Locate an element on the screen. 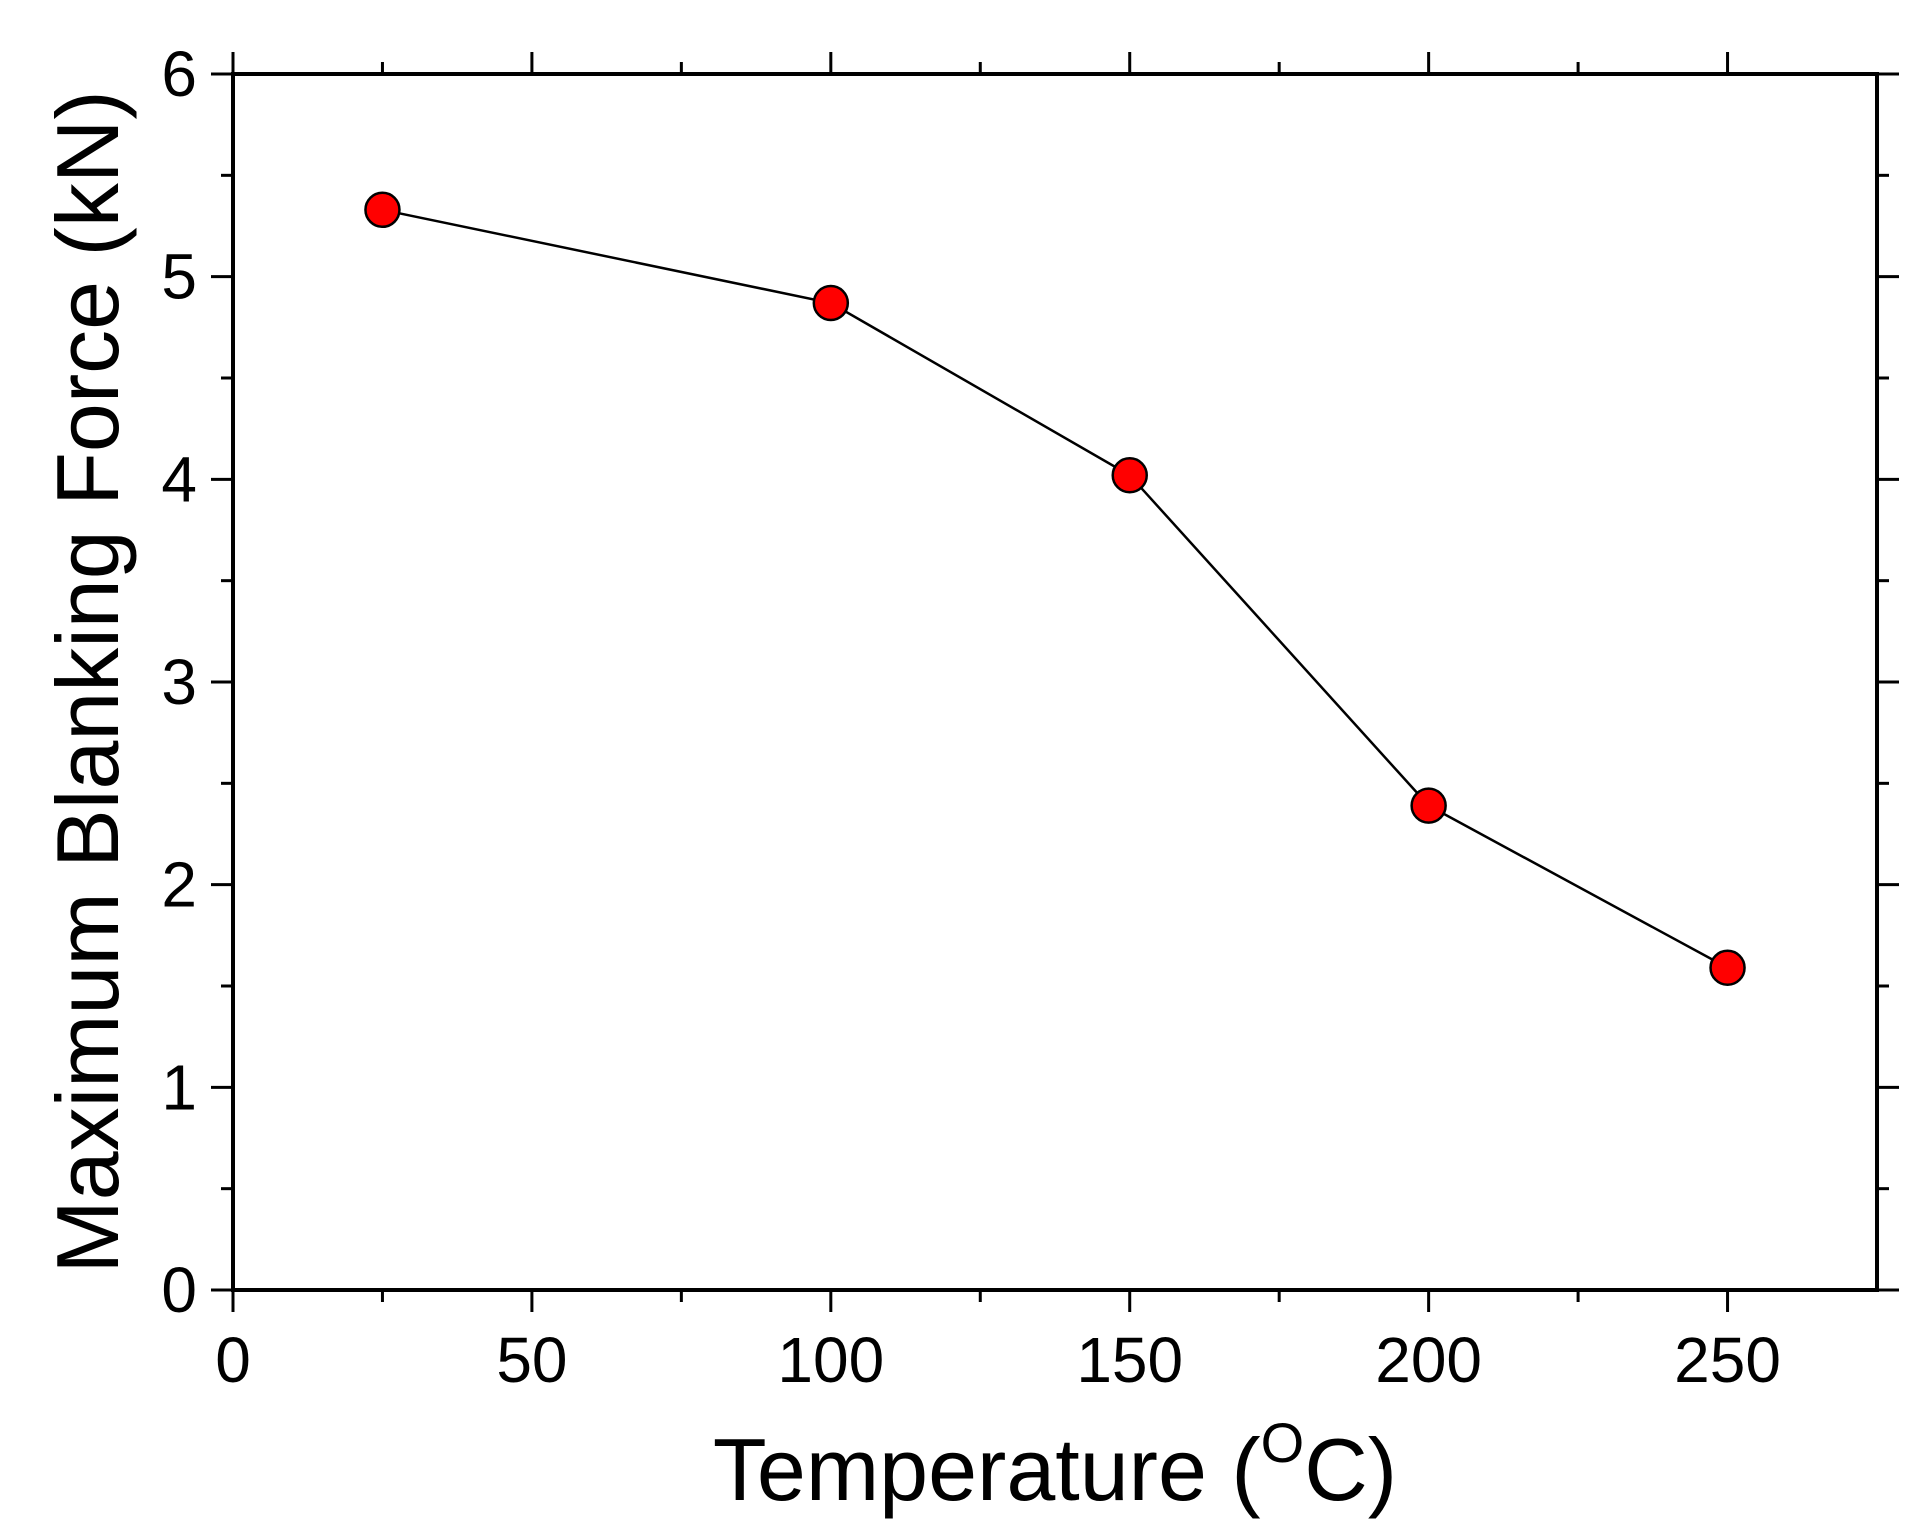 Image resolution: width=1906 pixels, height=1529 pixels. x-tick-labels: 0 50 100 150 200 250 is located at coordinates (998, 1360).